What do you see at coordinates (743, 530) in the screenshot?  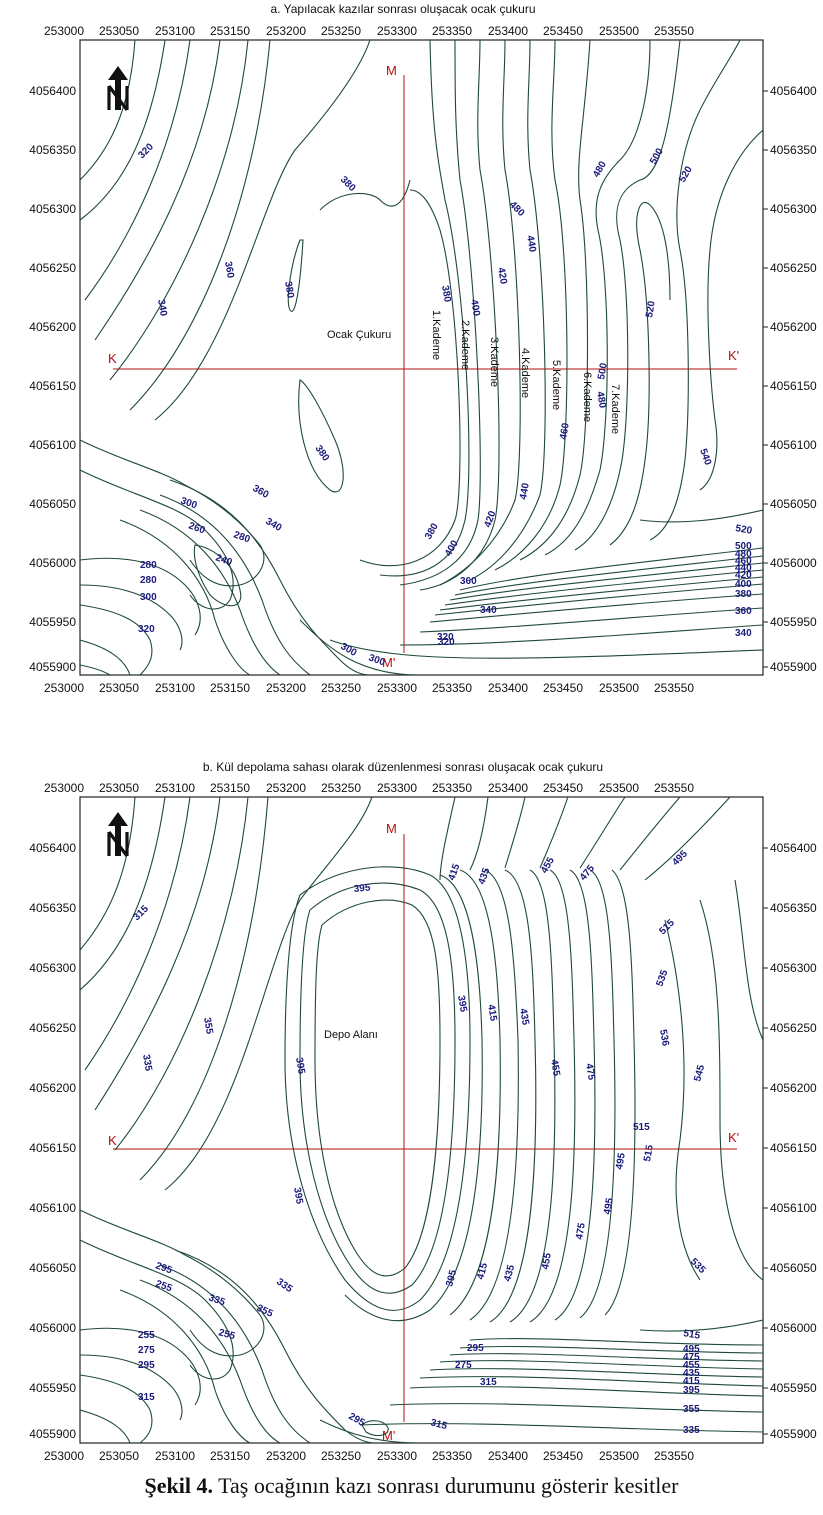 I see `contour-label: 520` at bounding box center [743, 530].